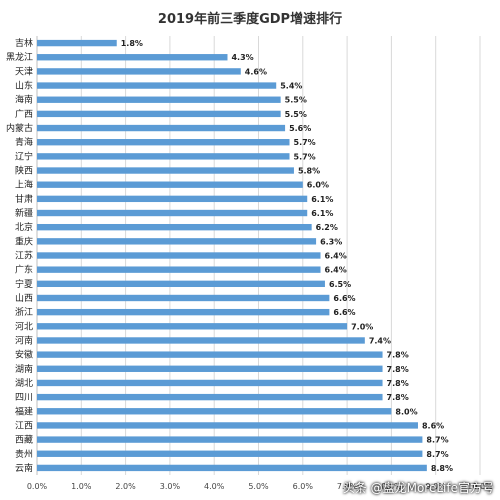  What do you see at coordinates (433, 425) in the screenshot?
I see `data-label: 8.6%` at bounding box center [433, 425].